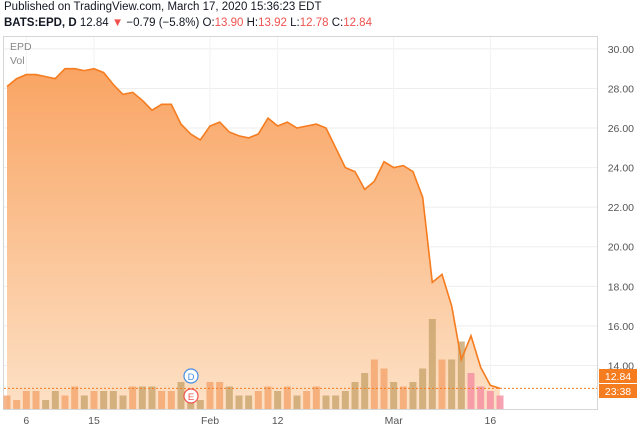  Describe the element at coordinates (21, 47) in the screenshot. I see `legend-symbol: EPD` at that location.